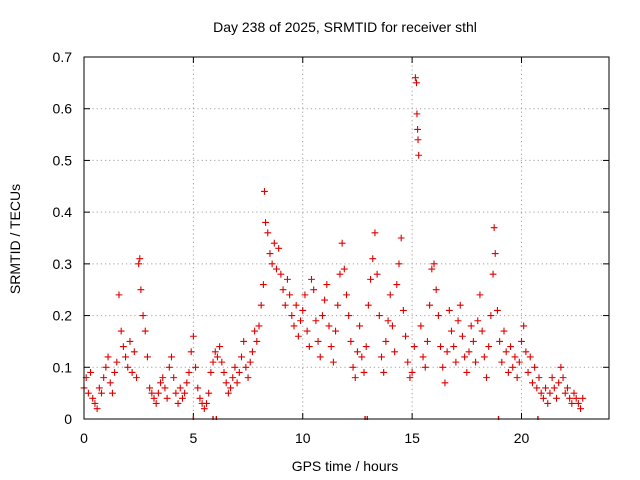 This screenshot has height=480, width=640. What do you see at coordinates (193, 438) in the screenshot?
I see `x-tick-label: 5` at bounding box center [193, 438].